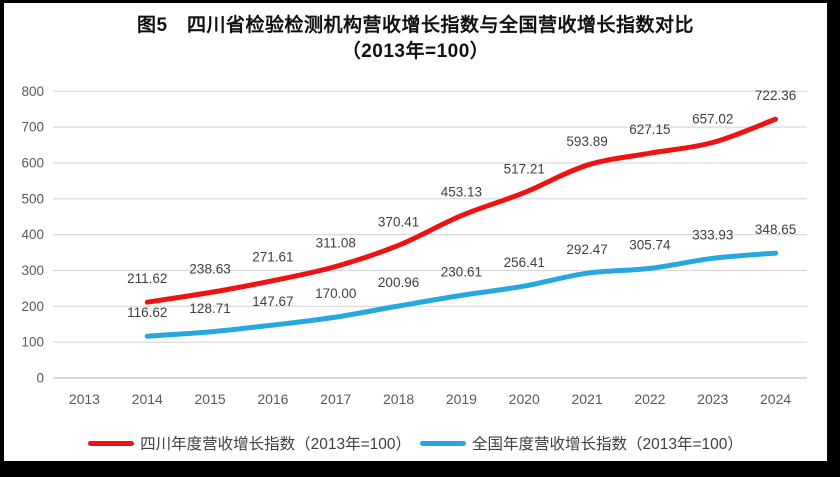 The height and width of the screenshot is (477, 840). Describe the element at coordinates (607, 444) in the screenshot. I see `legend-label-national: 全国年度营收增长指数（2013年=100）` at that location.